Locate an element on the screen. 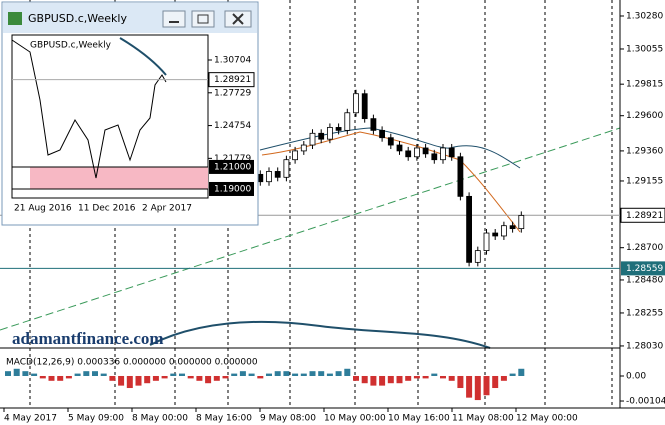 This screenshot has width=665, height=425. time-label: 8 May 00:00 is located at coordinates (160, 419).